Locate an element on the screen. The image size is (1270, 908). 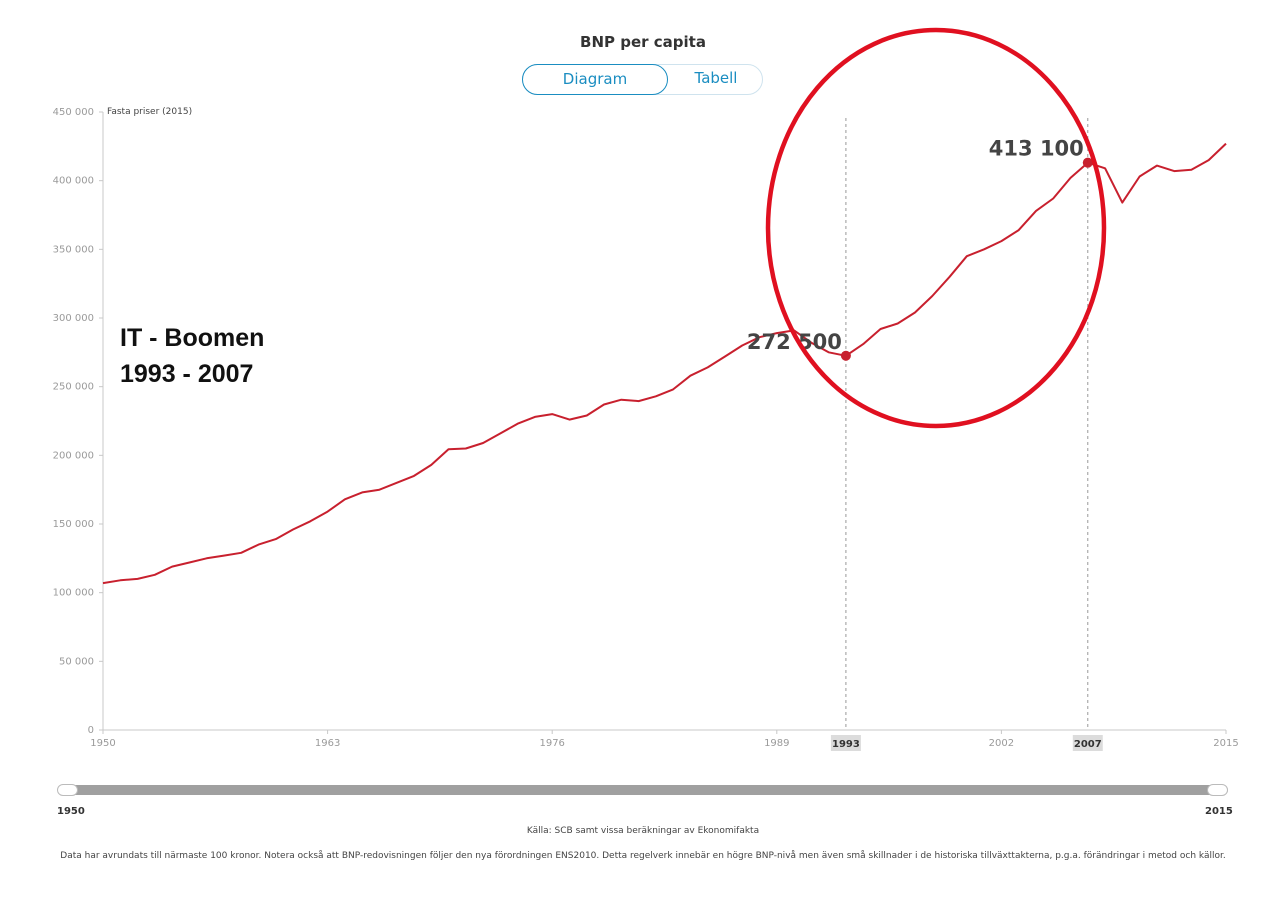
annotation-line-1: IT - Boomen is located at coordinates (192, 338).